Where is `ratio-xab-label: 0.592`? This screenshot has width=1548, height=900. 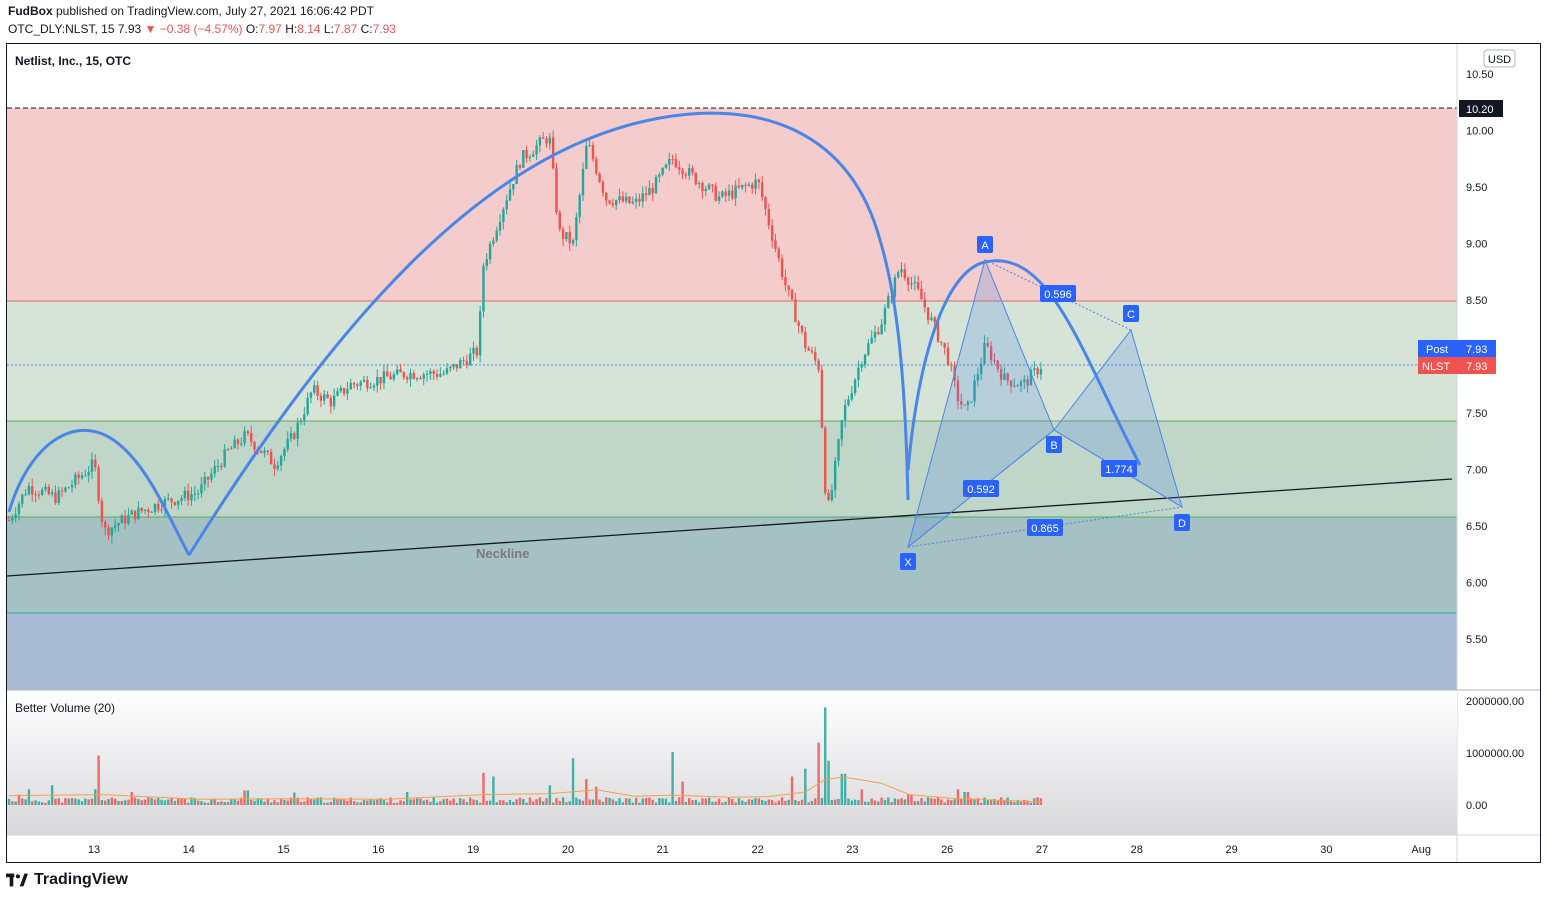
ratio-xab-label: 0.592 is located at coordinates (981, 488).